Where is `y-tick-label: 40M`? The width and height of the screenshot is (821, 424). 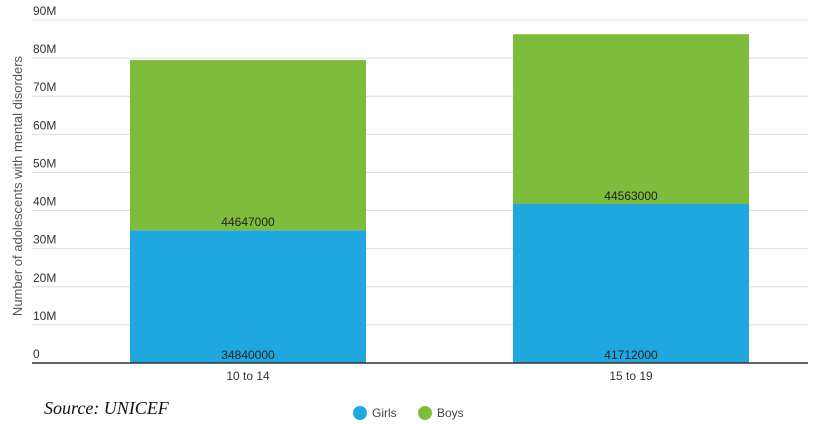 y-tick-label: 40M is located at coordinates (44, 202).